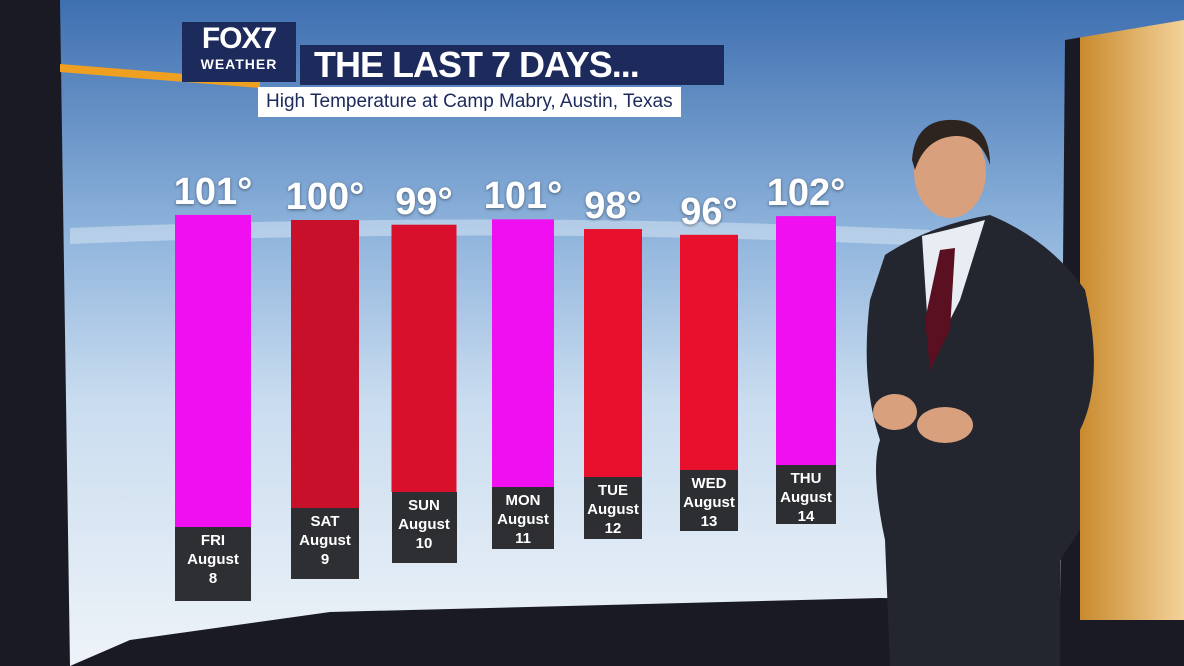 This screenshot has width=1184, height=666. I want to click on value-label: 102°, so click(806, 193).